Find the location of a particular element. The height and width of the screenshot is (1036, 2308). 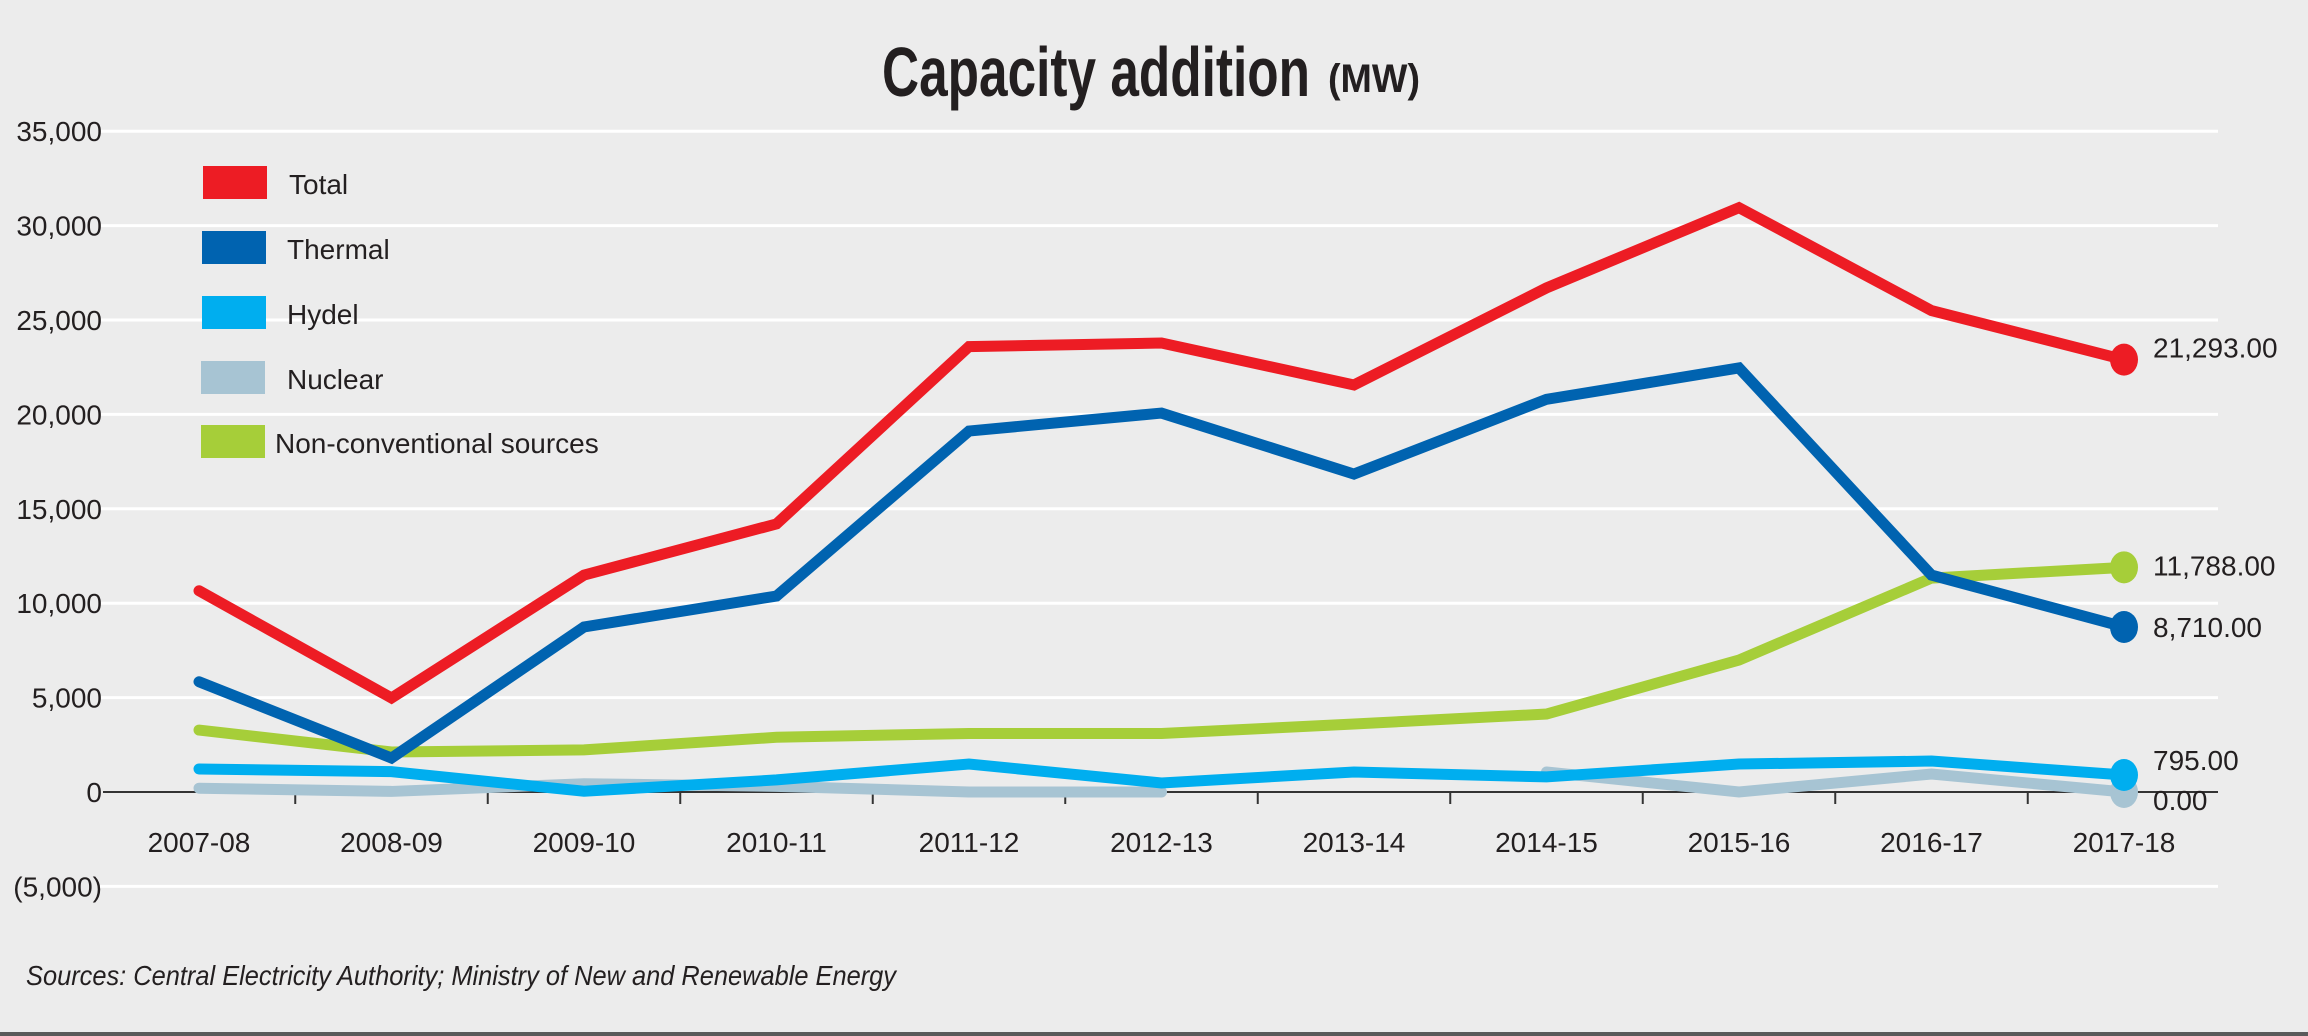

x-tick-label: 2014-15 is located at coordinates (1546, 842).